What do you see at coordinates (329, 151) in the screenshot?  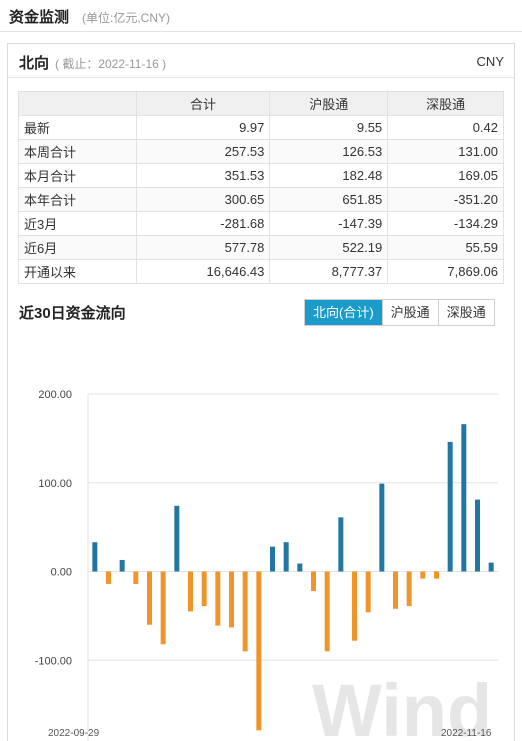 I see `table-cell: 126.53` at bounding box center [329, 151].